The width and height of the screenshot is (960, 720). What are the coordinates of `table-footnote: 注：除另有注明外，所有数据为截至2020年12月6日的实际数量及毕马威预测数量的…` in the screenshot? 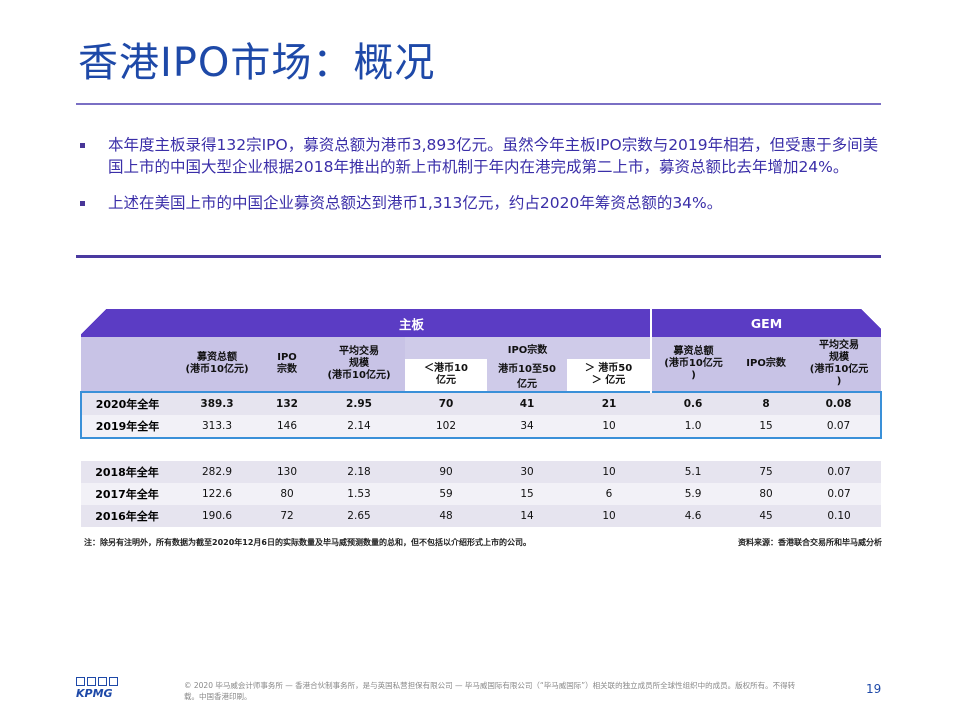 It's located at (307, 542).